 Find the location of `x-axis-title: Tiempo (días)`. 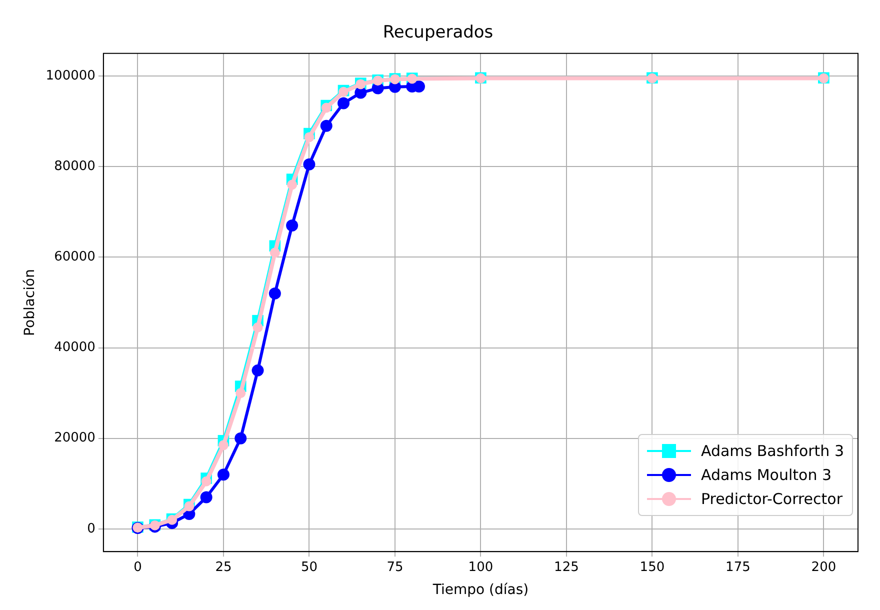

x-axis-title: Tiempo (días) is located at coordinates (480, 590).